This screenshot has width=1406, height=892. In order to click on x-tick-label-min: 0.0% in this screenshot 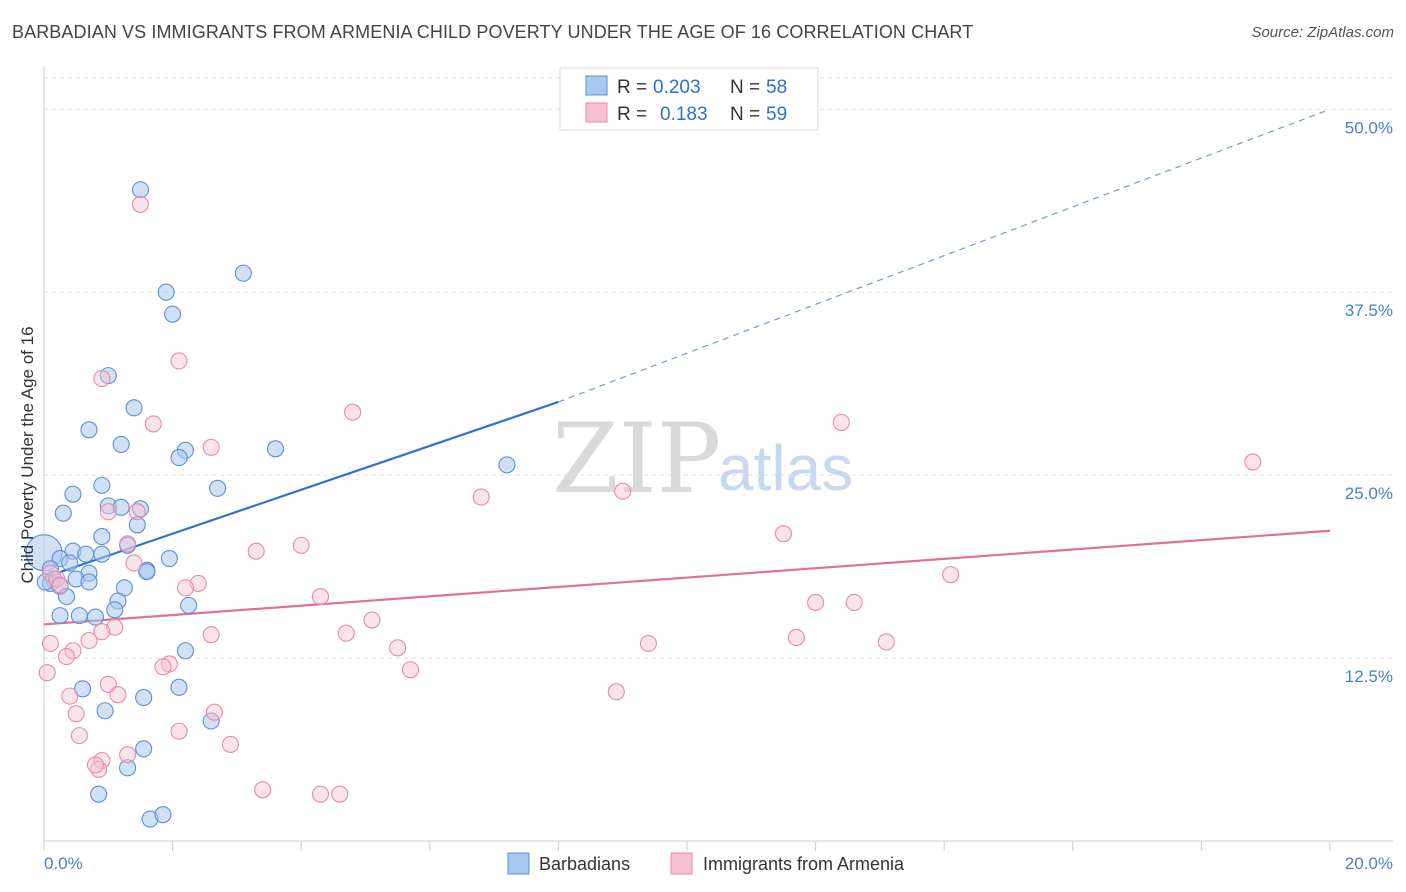, I will do `click(63, 863)`.